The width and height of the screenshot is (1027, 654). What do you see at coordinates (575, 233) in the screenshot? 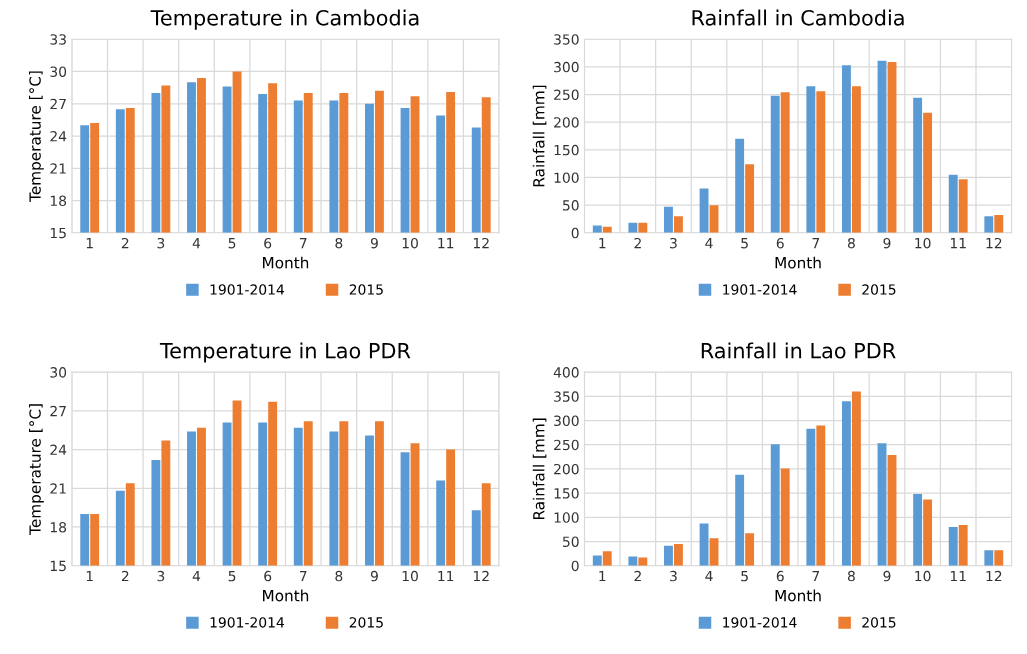
I see `y-tick-label: 0` at bounding box center [575, 233].